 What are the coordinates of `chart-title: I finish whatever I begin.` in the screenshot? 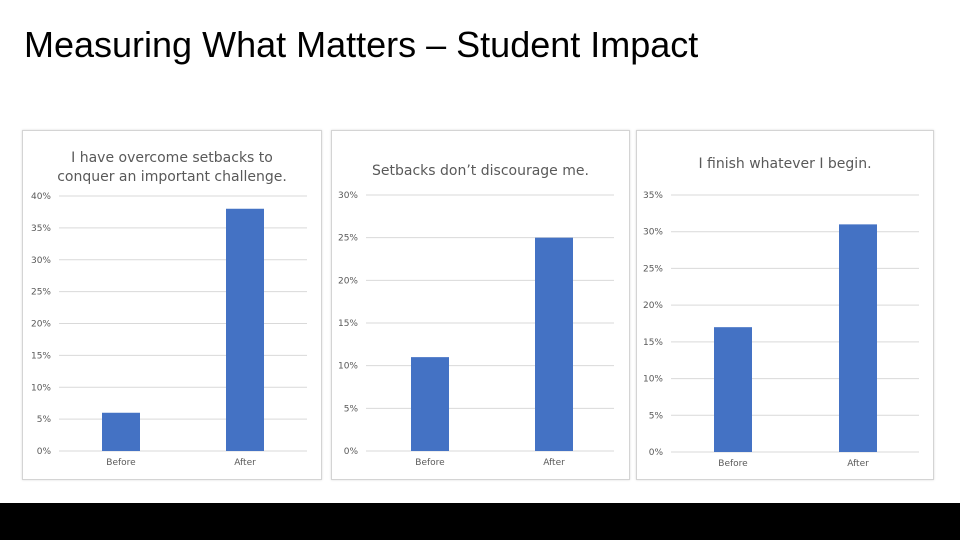 It's located at (785, 164).